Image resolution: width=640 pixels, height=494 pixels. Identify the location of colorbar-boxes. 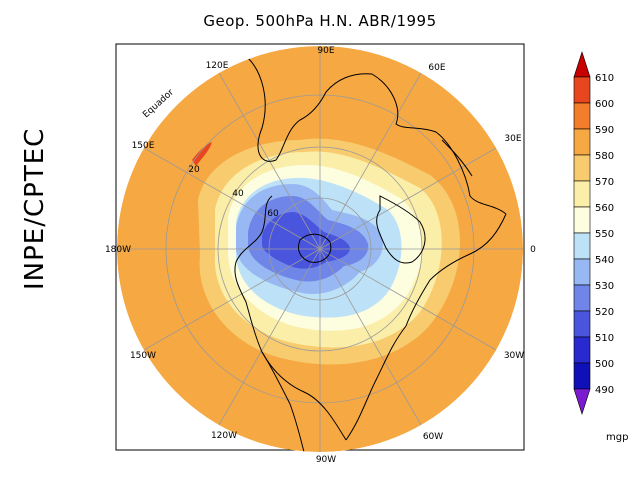
(582, 233).